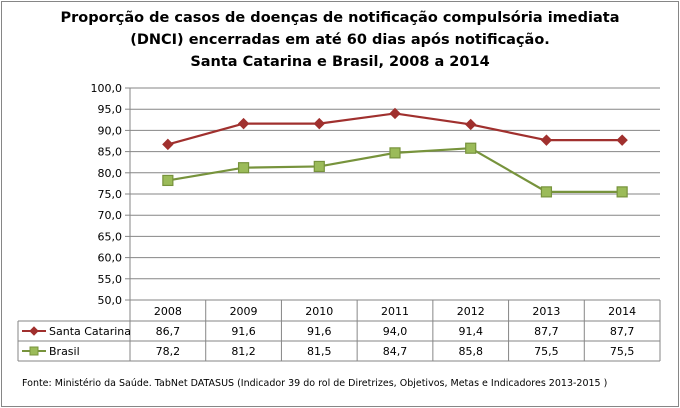  Describe the element at coordinates (622, 311) in the screenshot. I see `x-category-label: 2014` at that location.